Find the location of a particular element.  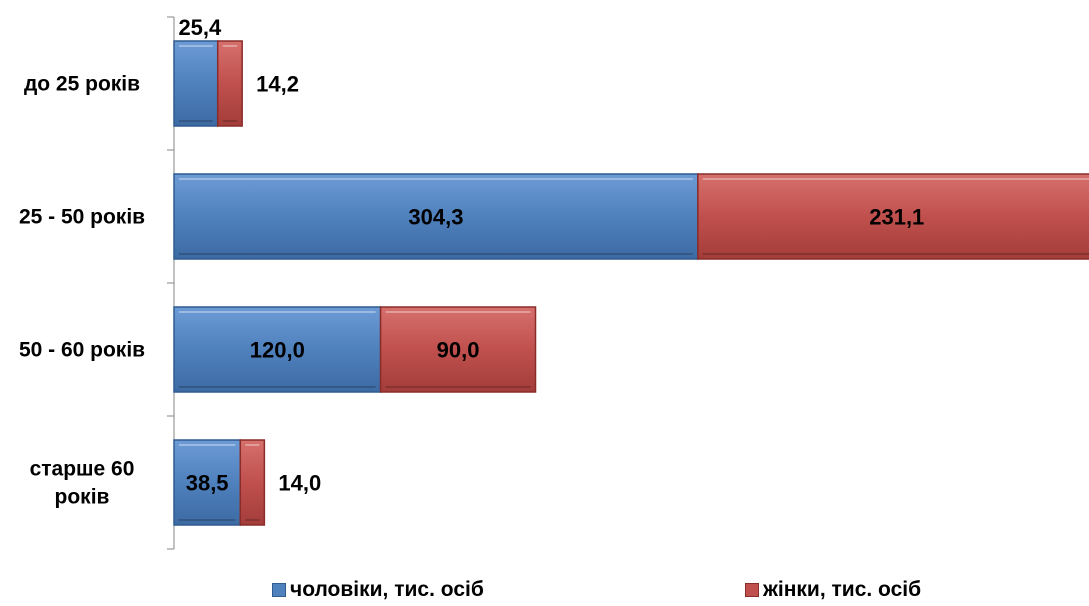

category-label: до 25 років is located at coordinates (82, 84).